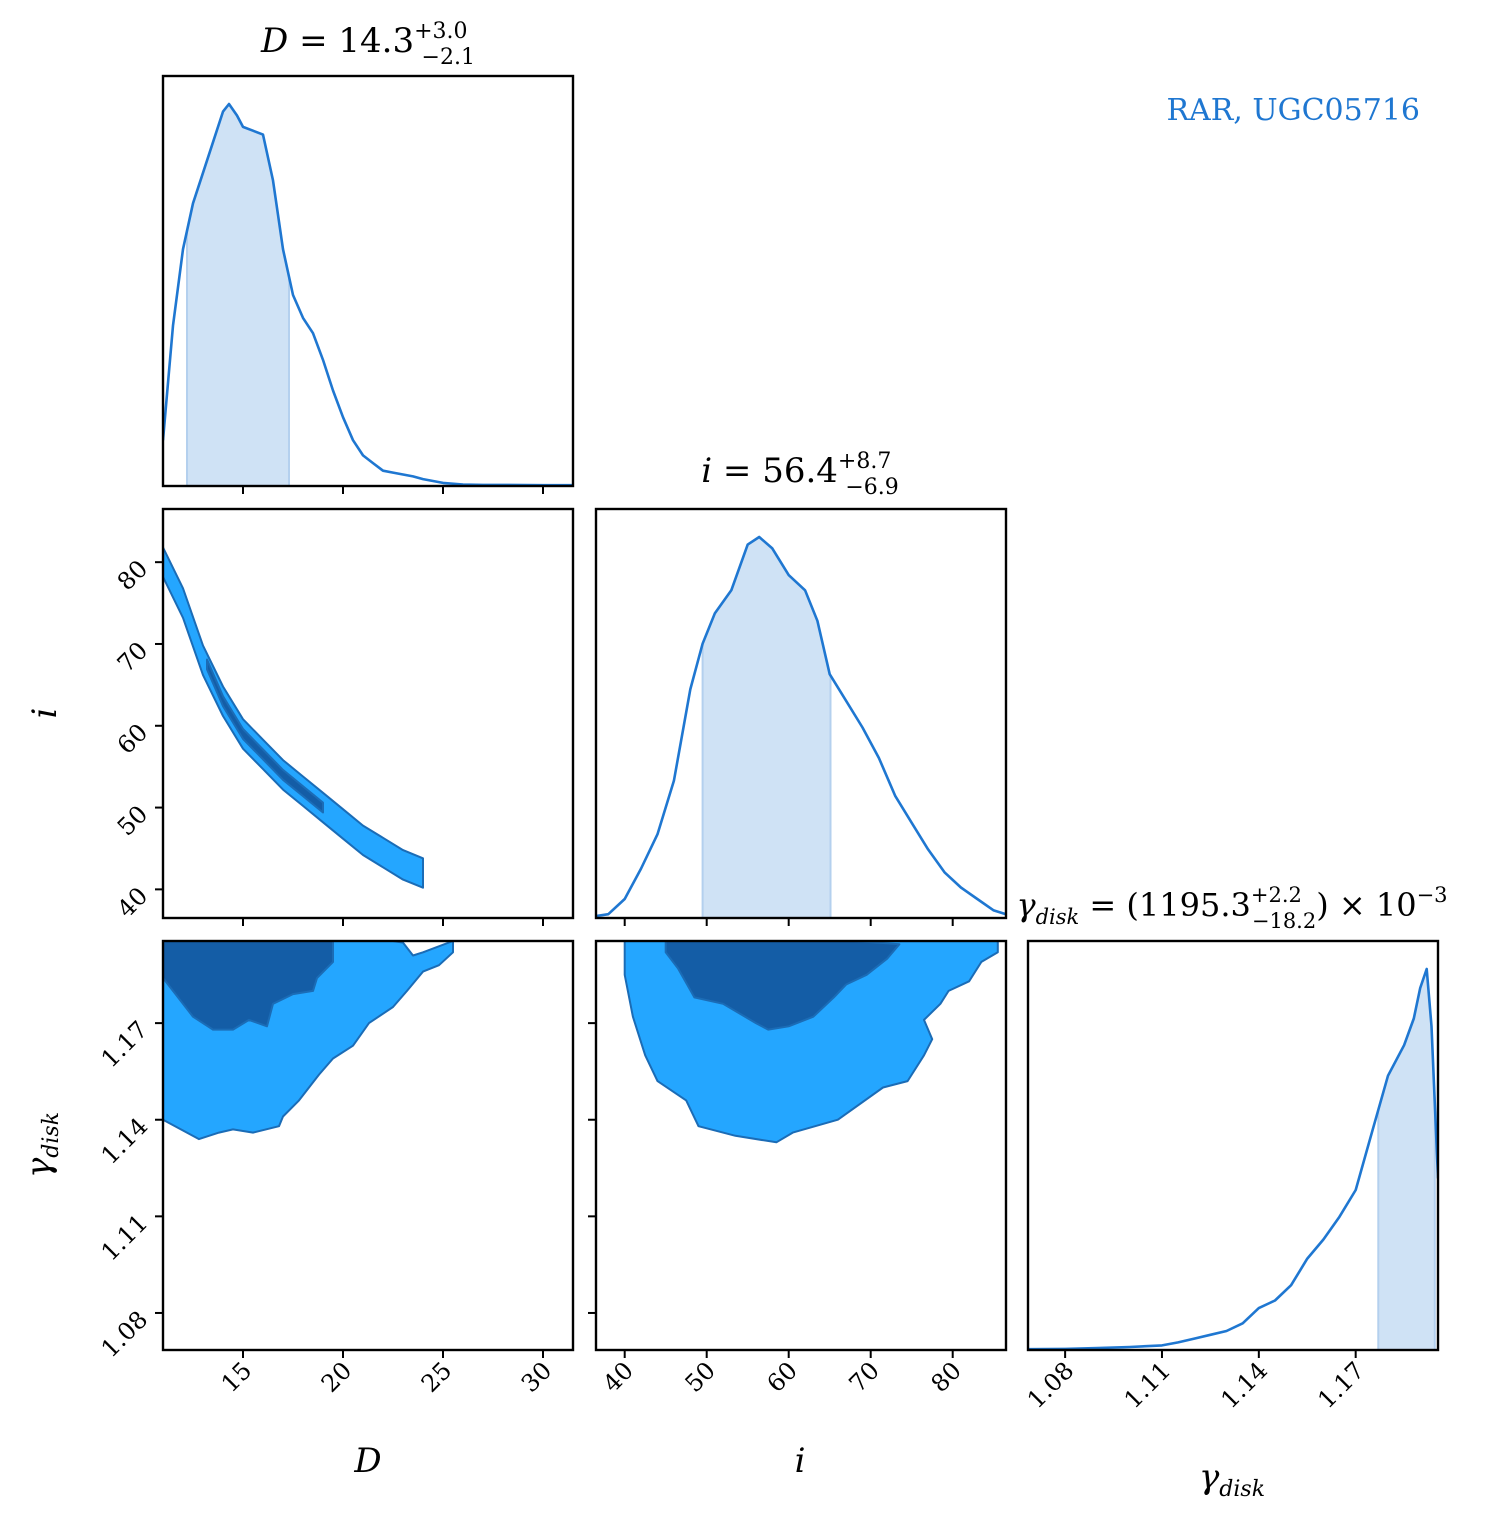  I want to click on y-tick-label: 1.17, so click(125, 1045).